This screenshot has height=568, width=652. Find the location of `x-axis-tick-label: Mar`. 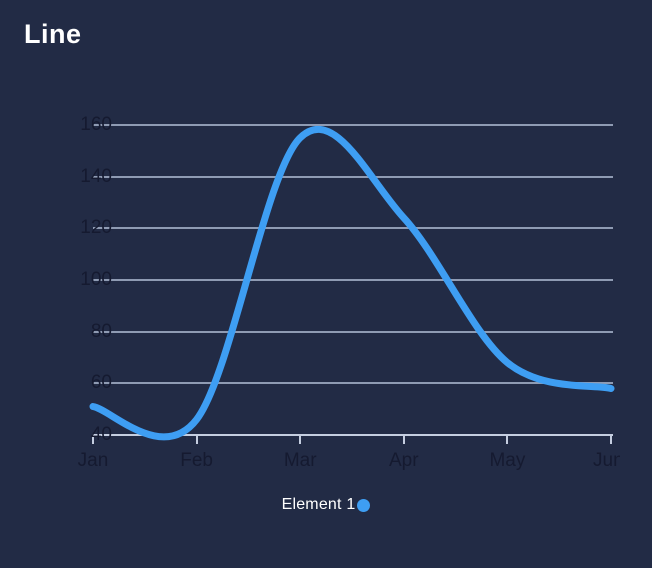

x-axis-tick-label: Mar is located at coordinates (300, 460).